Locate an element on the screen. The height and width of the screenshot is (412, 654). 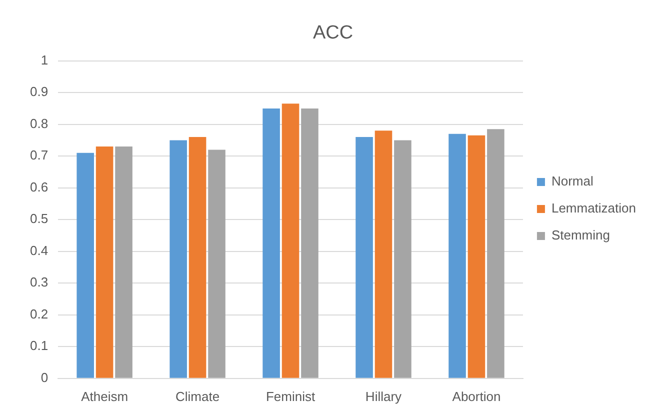
y-tick-label: 0.4 is located at coordinates (39, 250).